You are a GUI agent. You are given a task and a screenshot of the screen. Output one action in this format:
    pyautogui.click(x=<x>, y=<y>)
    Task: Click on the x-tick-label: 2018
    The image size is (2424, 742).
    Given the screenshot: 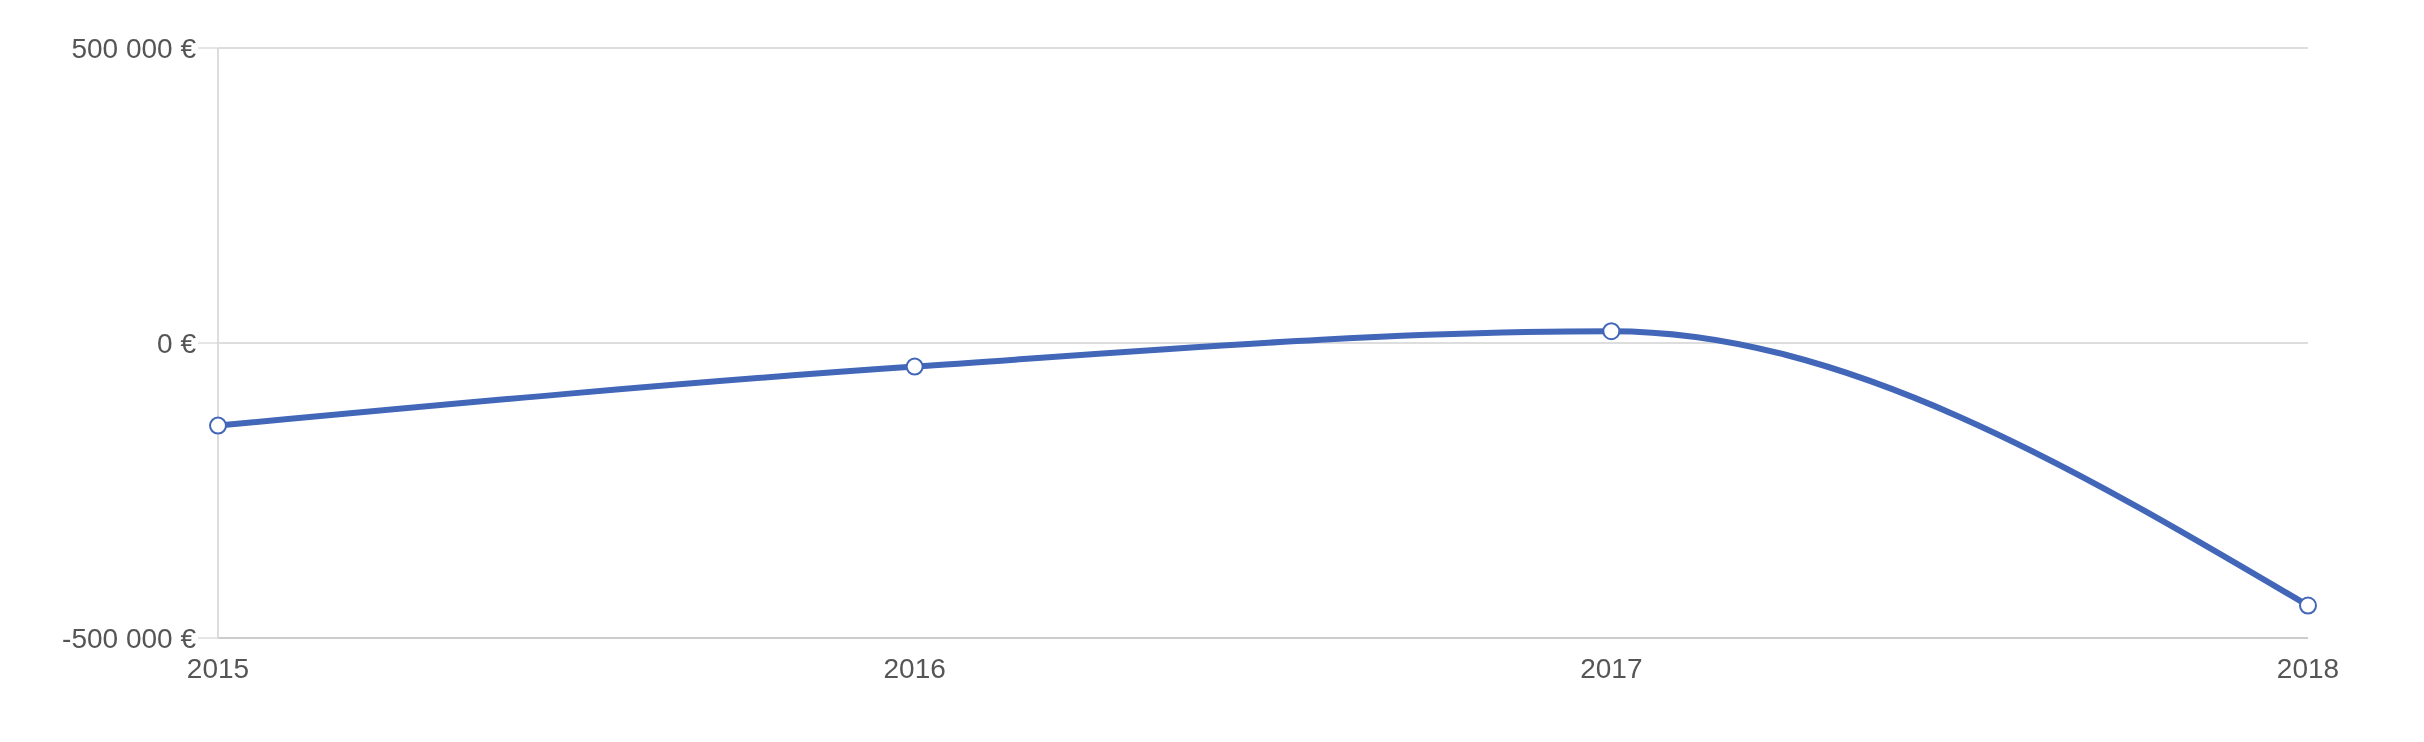 What is the action you would take?
    pyautogui.click(x=2308, y=668)
    